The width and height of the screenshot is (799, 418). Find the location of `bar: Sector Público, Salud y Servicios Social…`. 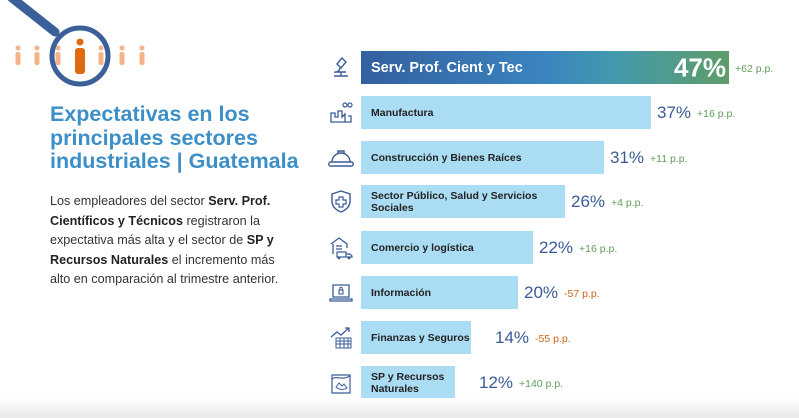

bar: Sector Público, Salud y Servicios Social… is located at coordinates (463, 201).